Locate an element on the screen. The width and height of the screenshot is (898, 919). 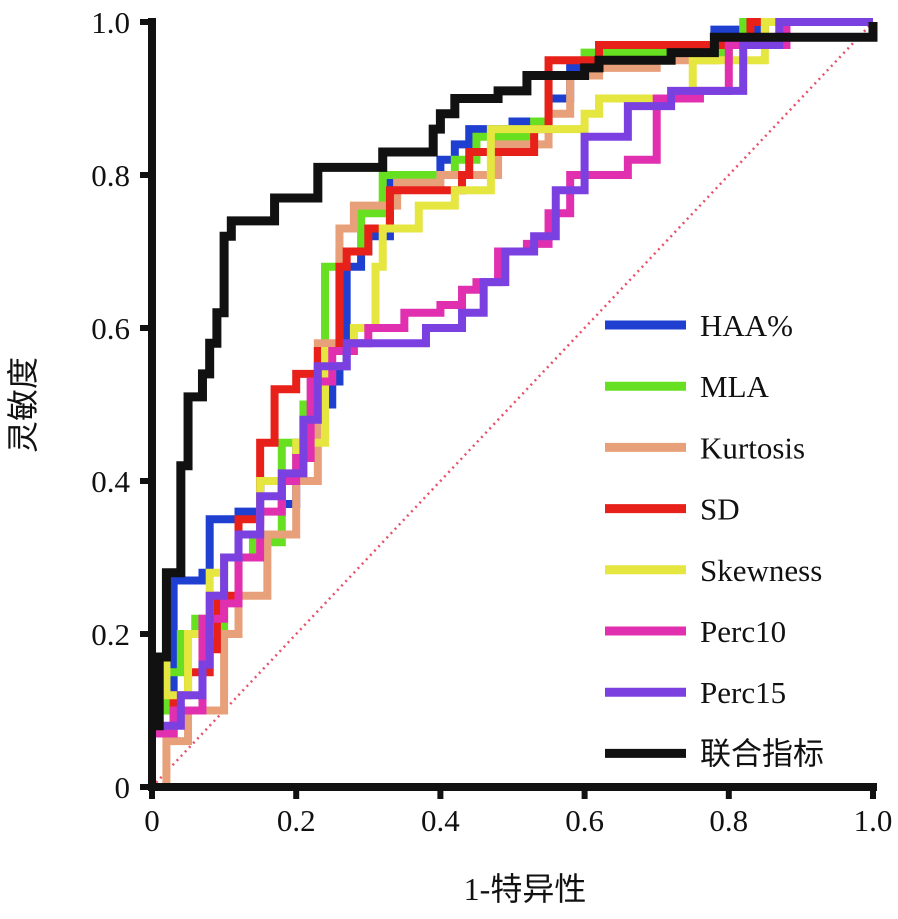
legend-label: HAA% is located at coordinates (746, 325).